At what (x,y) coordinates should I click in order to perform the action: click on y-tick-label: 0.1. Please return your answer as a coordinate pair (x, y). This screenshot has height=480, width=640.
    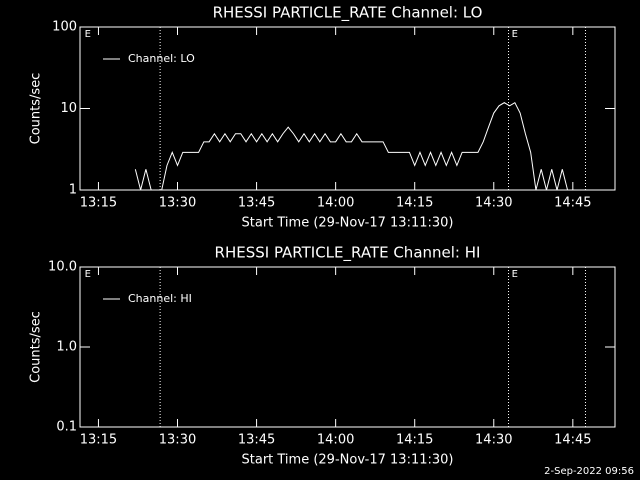
    Looking at the image, I should click on (66, 427).